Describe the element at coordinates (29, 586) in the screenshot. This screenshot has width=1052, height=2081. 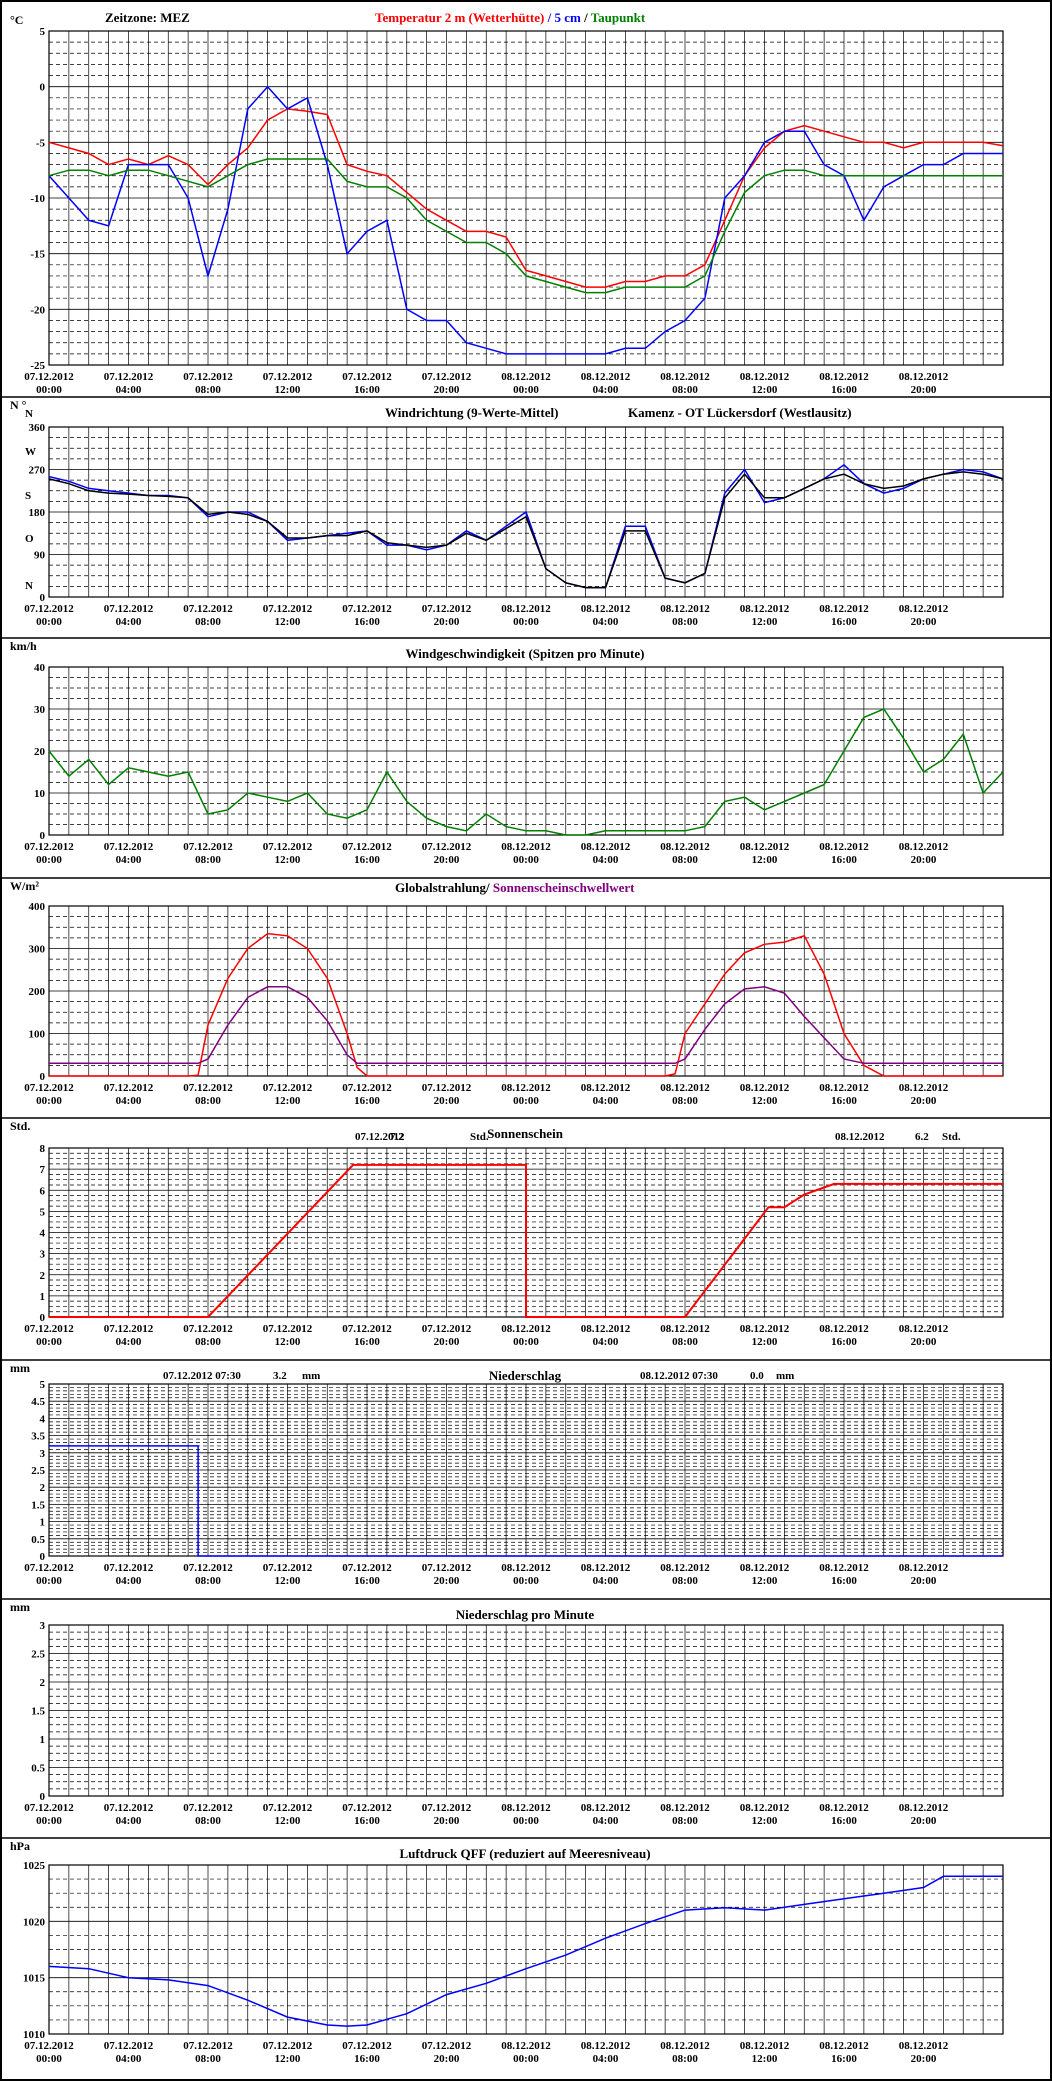
I see `direction-label: N` at that location.